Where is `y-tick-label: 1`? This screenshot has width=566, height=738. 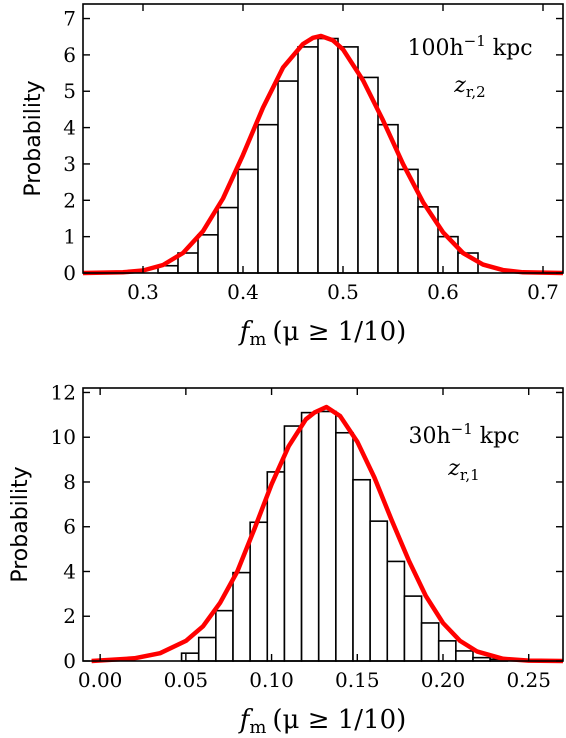
y-tick-label: 1 is located at coordinates (69, 237).